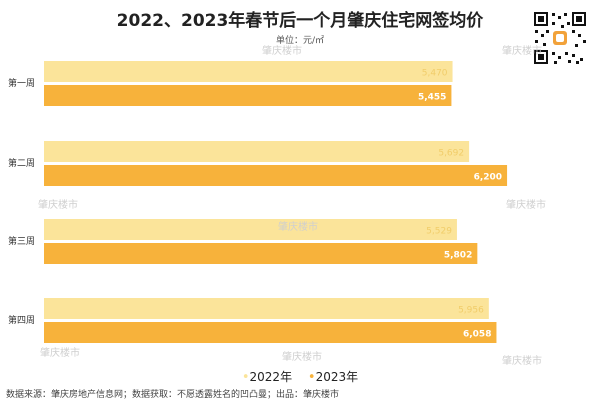 The height and width of the screenshot is (402, 600). What do you see at coordinates (300, 21) in the screenshot?
I see `chart-title: 2022、2023年春节后一个月肇庆住宅网签均价` at bounding box center [300, 21].